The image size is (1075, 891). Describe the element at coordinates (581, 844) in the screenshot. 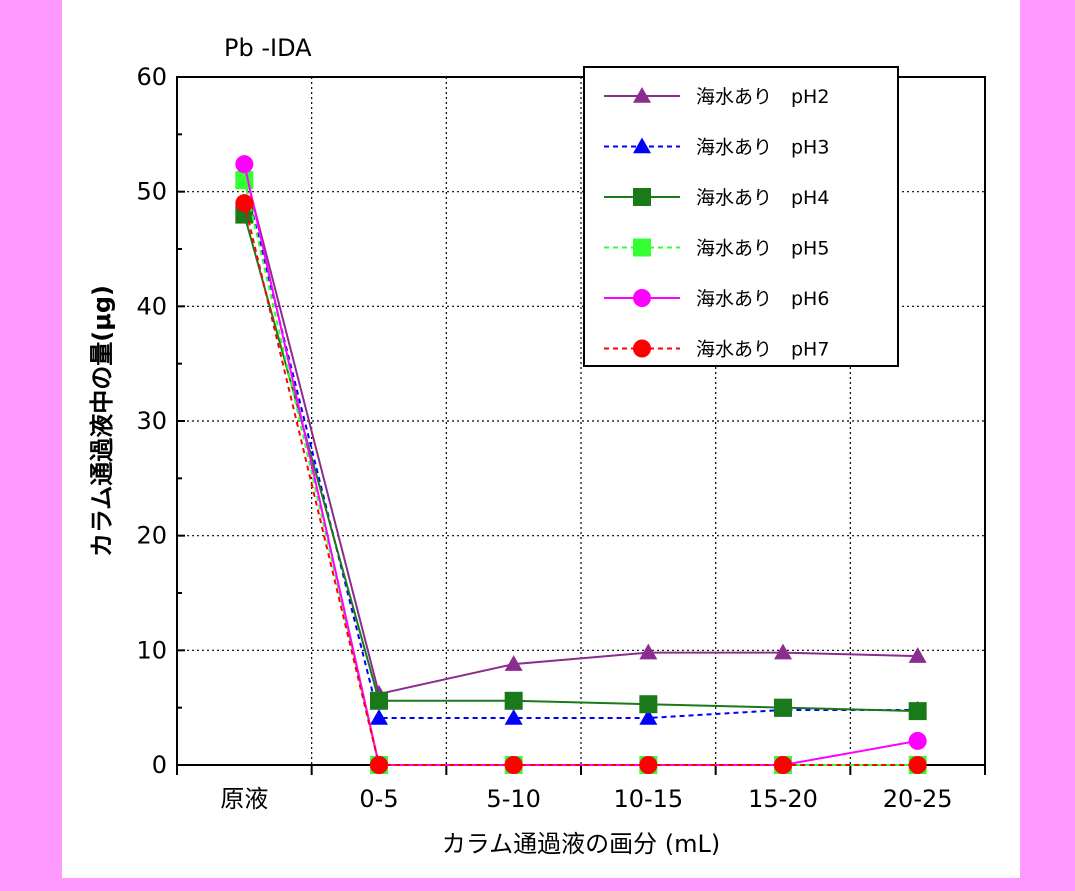

I see `x-axis-title: カラム通過液の画分 (mL)` at that location.